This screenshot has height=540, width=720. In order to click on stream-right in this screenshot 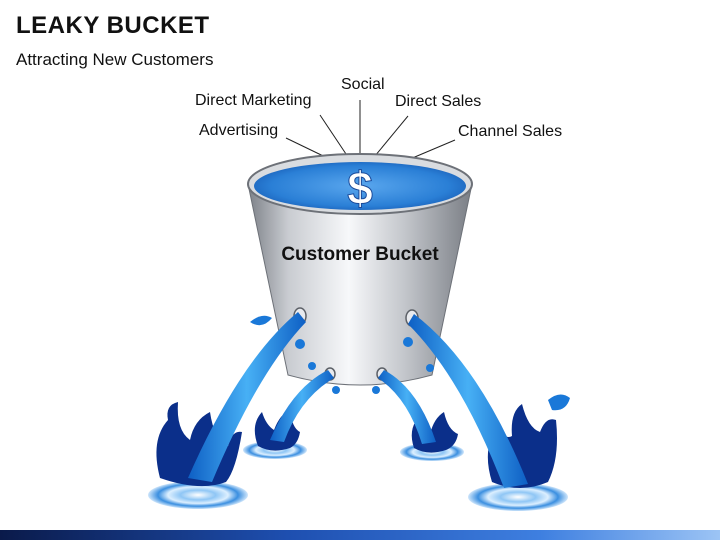, I will do `click(407, 407)`.